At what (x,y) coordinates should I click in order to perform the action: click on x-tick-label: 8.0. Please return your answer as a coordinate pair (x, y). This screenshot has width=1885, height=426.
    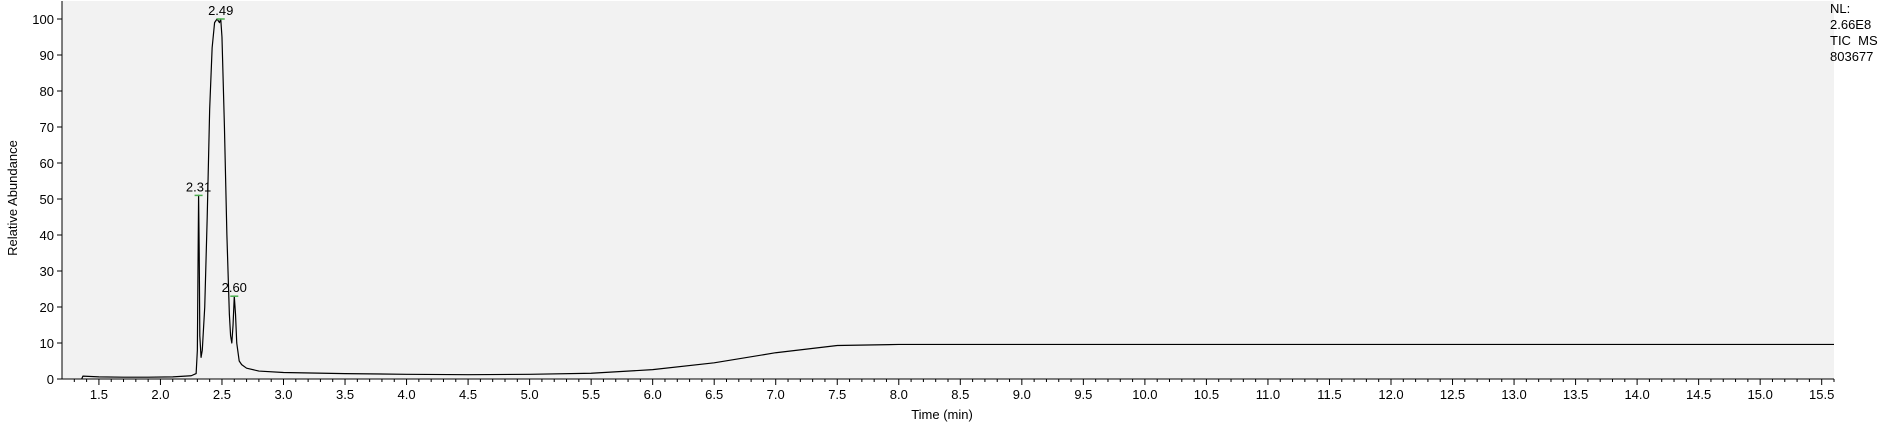
    Looking at the image, I should click on (899, 394).